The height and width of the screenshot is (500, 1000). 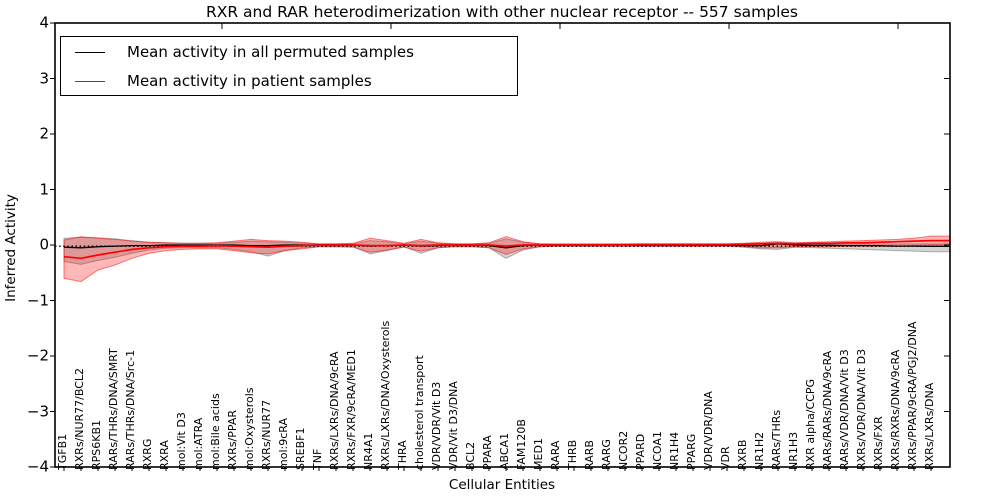 I want to click on y-tick-label: 3, so click(x=44, y=78).